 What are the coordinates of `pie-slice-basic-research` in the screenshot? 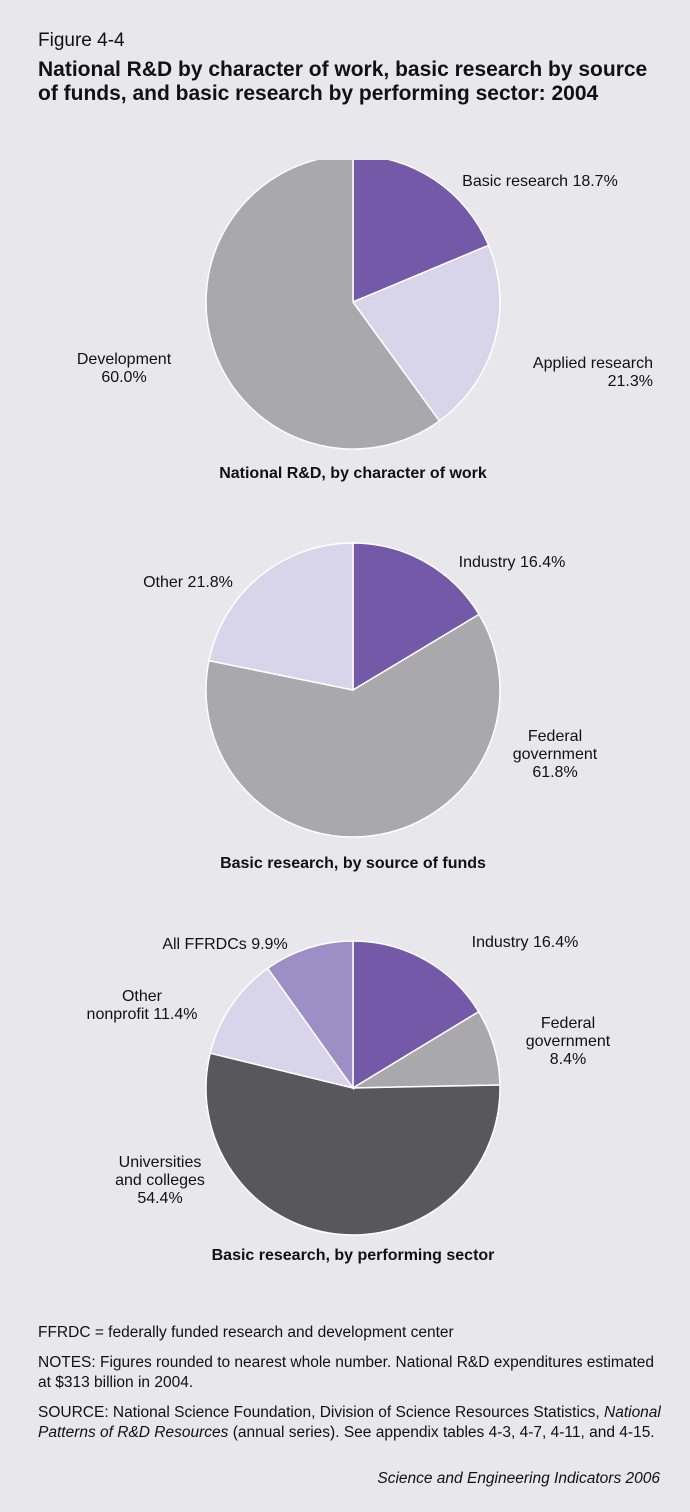 It's located at (421, 232).